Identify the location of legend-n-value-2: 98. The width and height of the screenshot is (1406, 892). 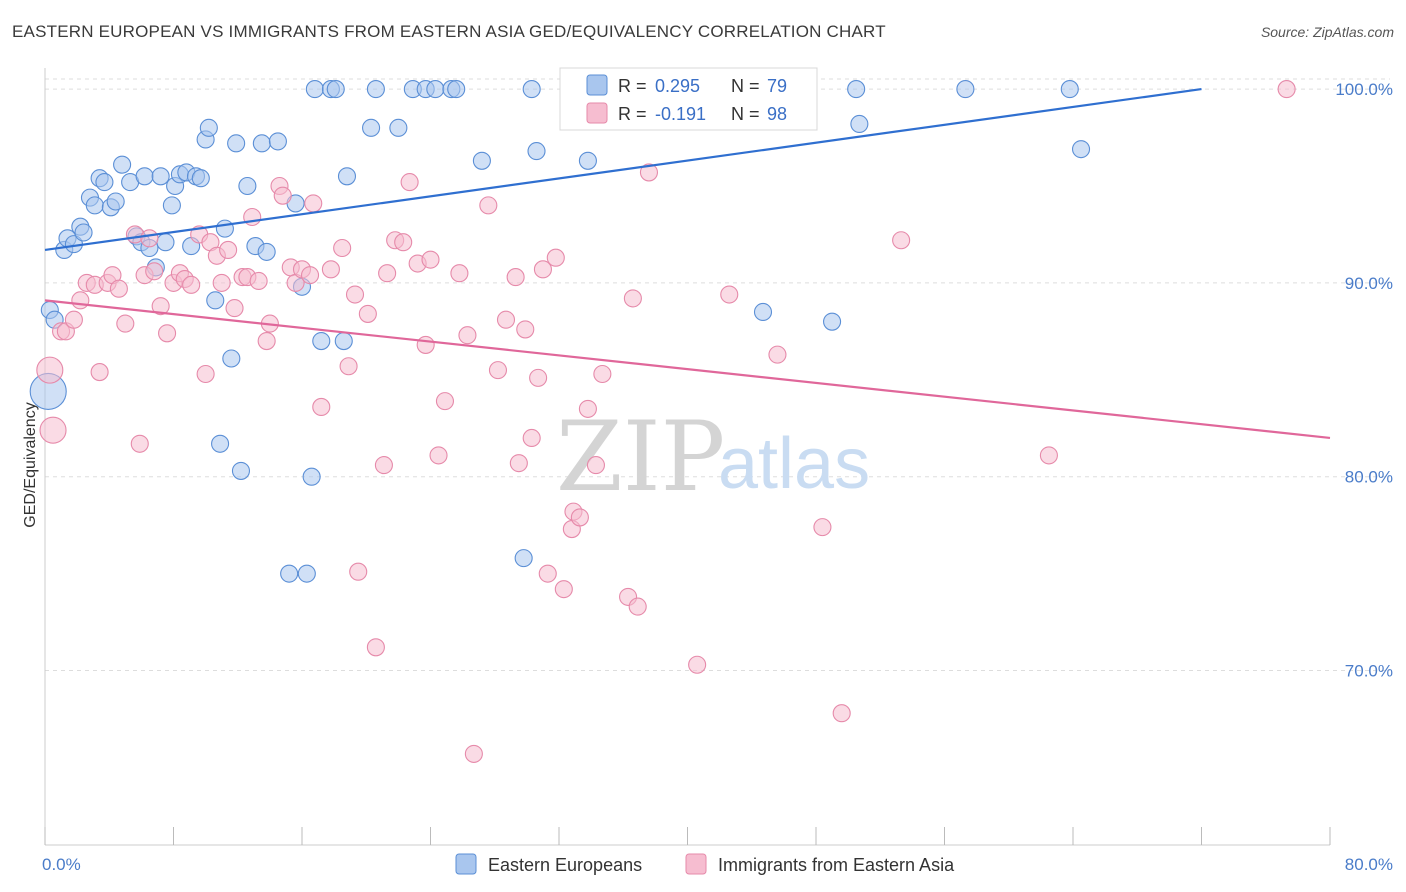
(777, 114).